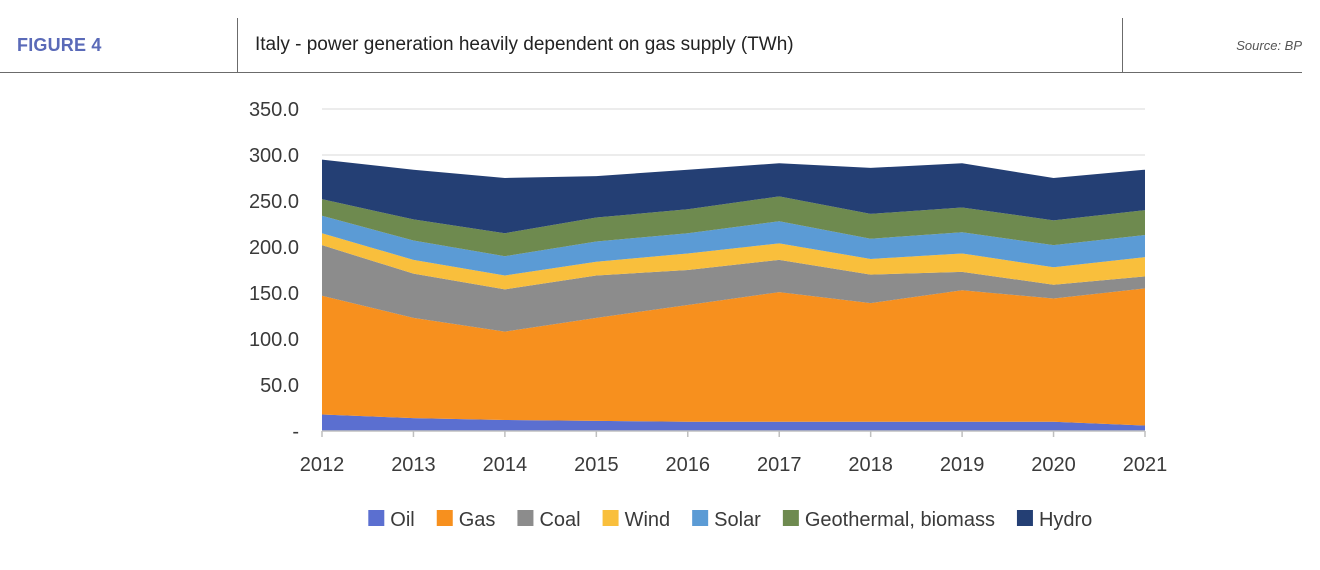 The width and height of the screenshot is (1320, 570). I want to click on figure-label: FIGURE 4, so click(59, 45).